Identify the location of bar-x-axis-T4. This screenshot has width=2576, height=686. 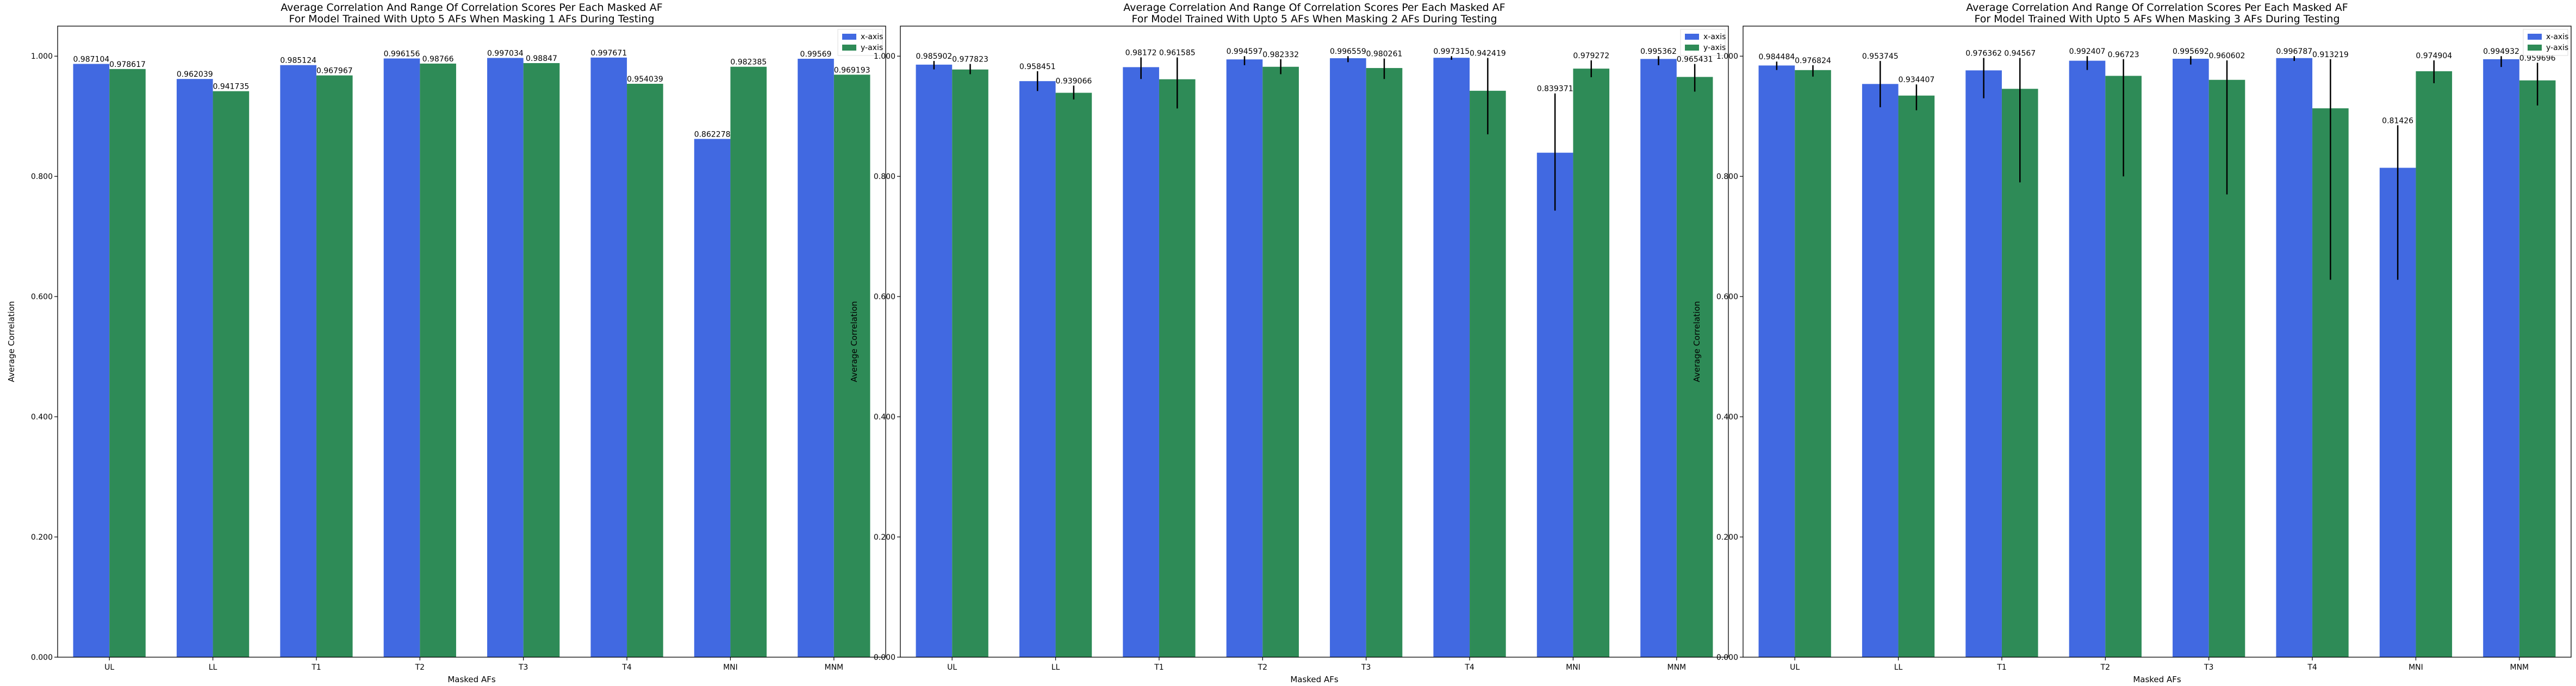
(1451, 358).